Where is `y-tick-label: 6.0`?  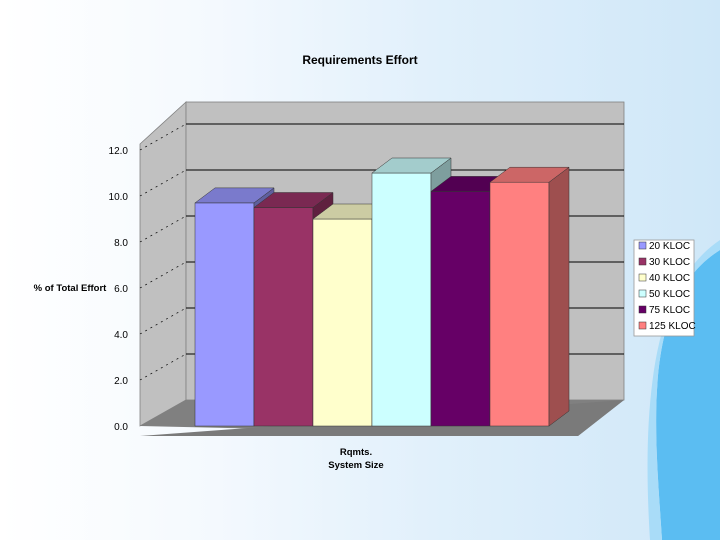
y-tick-label: 6.0 is located at coordinates (121, 289).